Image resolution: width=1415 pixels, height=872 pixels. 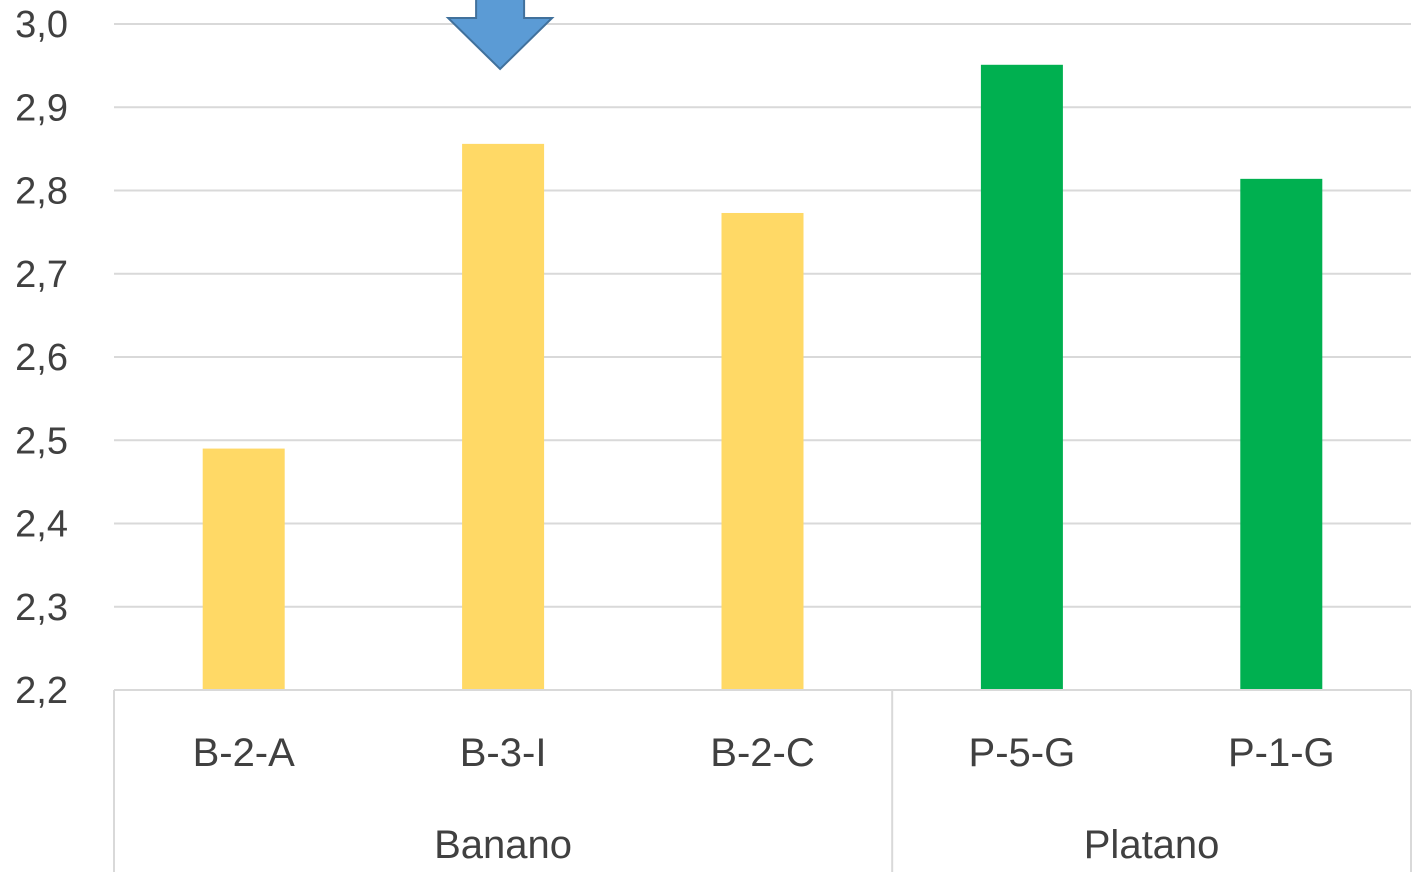 I want to click on y-tick-label: 2,8, so click(x=41, y=192).